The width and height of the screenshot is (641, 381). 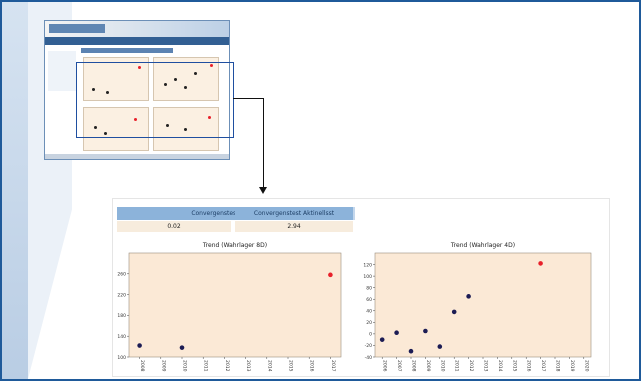 What do you see at coordinates (369, 323) in the screenshot?
I see `y-tick-label: 20` at bounding box center [369, 323].